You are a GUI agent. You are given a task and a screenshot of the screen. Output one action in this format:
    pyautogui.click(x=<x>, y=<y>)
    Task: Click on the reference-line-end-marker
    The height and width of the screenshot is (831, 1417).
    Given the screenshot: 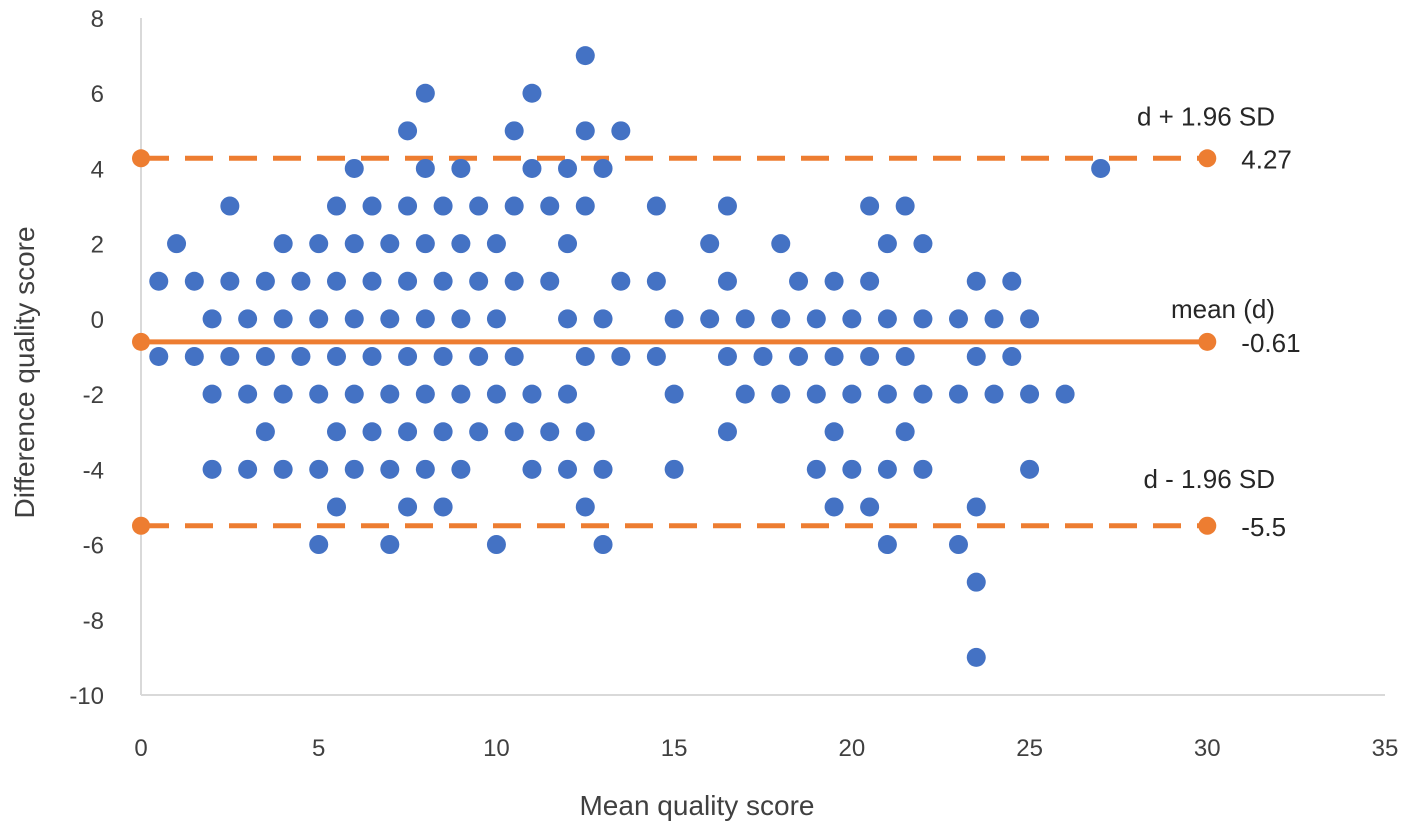 What is the action you would take?
    pyautogui.click(x=1207, y=158)
    